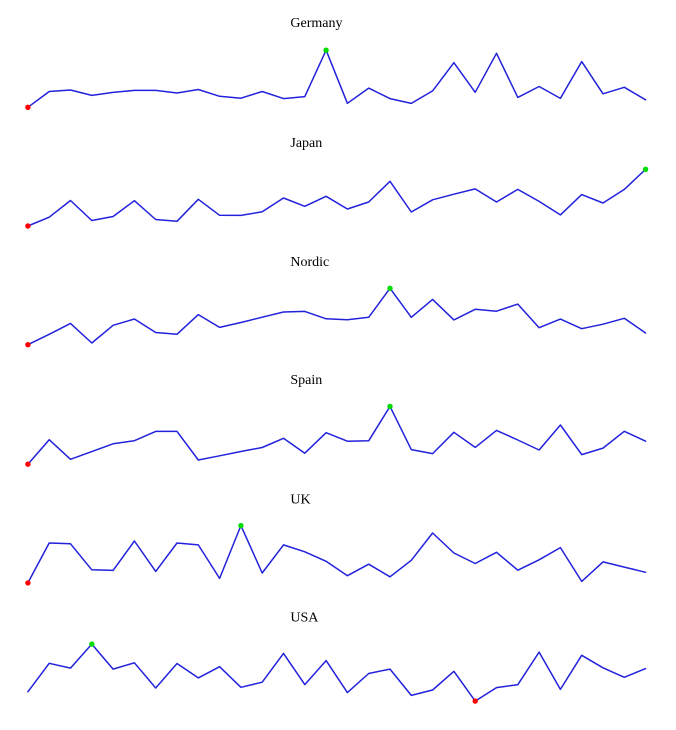 Image resolution: width=676 pixels, height=730 pixels. What do you see at coordinates (316, 23) in the screenshot?
I see `svg-text: Germany` at bounding box center [316, 23].